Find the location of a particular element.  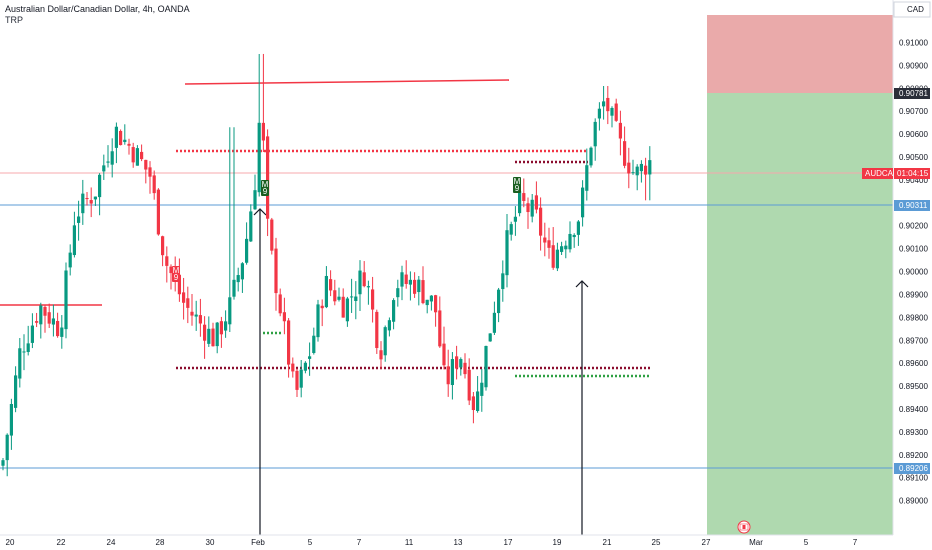

currency-box: CAD is located at coordinates (912, 9).